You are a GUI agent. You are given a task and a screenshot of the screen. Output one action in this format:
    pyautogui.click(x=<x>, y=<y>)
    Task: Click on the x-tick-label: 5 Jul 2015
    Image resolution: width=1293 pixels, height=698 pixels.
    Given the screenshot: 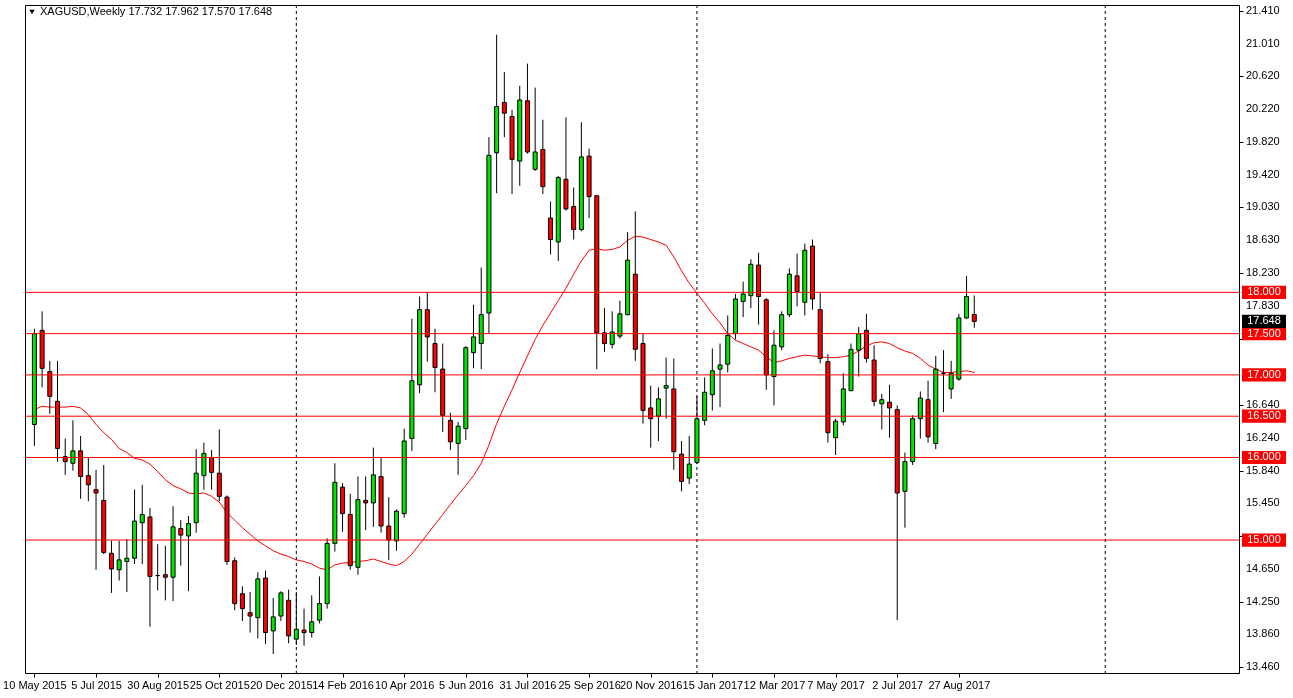 What is the action you would take?
    pyautogui.click(x=96, y=684)
    